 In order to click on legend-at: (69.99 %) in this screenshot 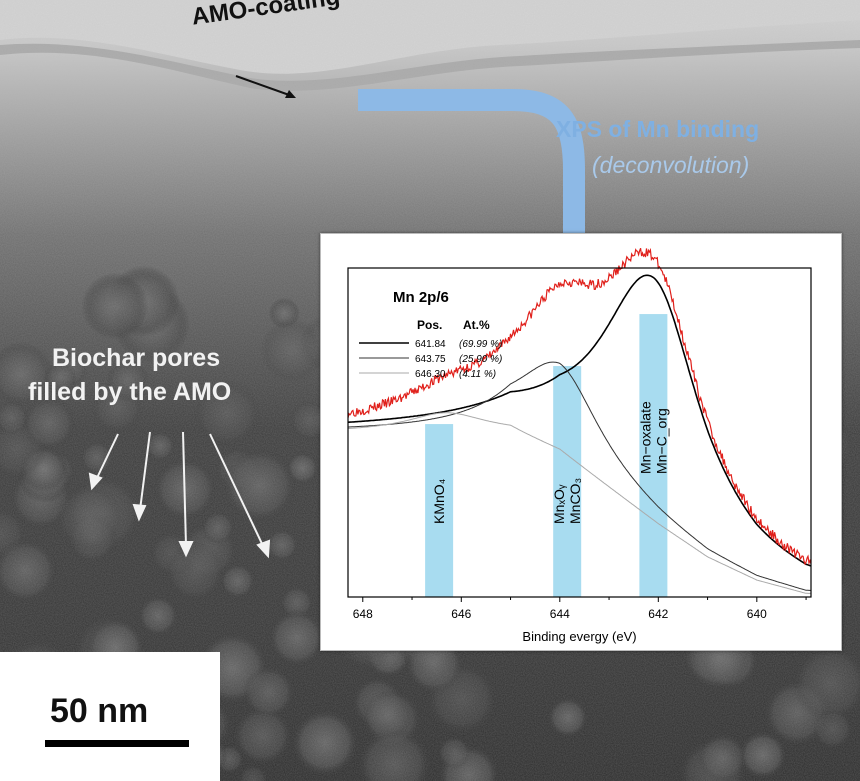, I will do `click(480, 344)`.